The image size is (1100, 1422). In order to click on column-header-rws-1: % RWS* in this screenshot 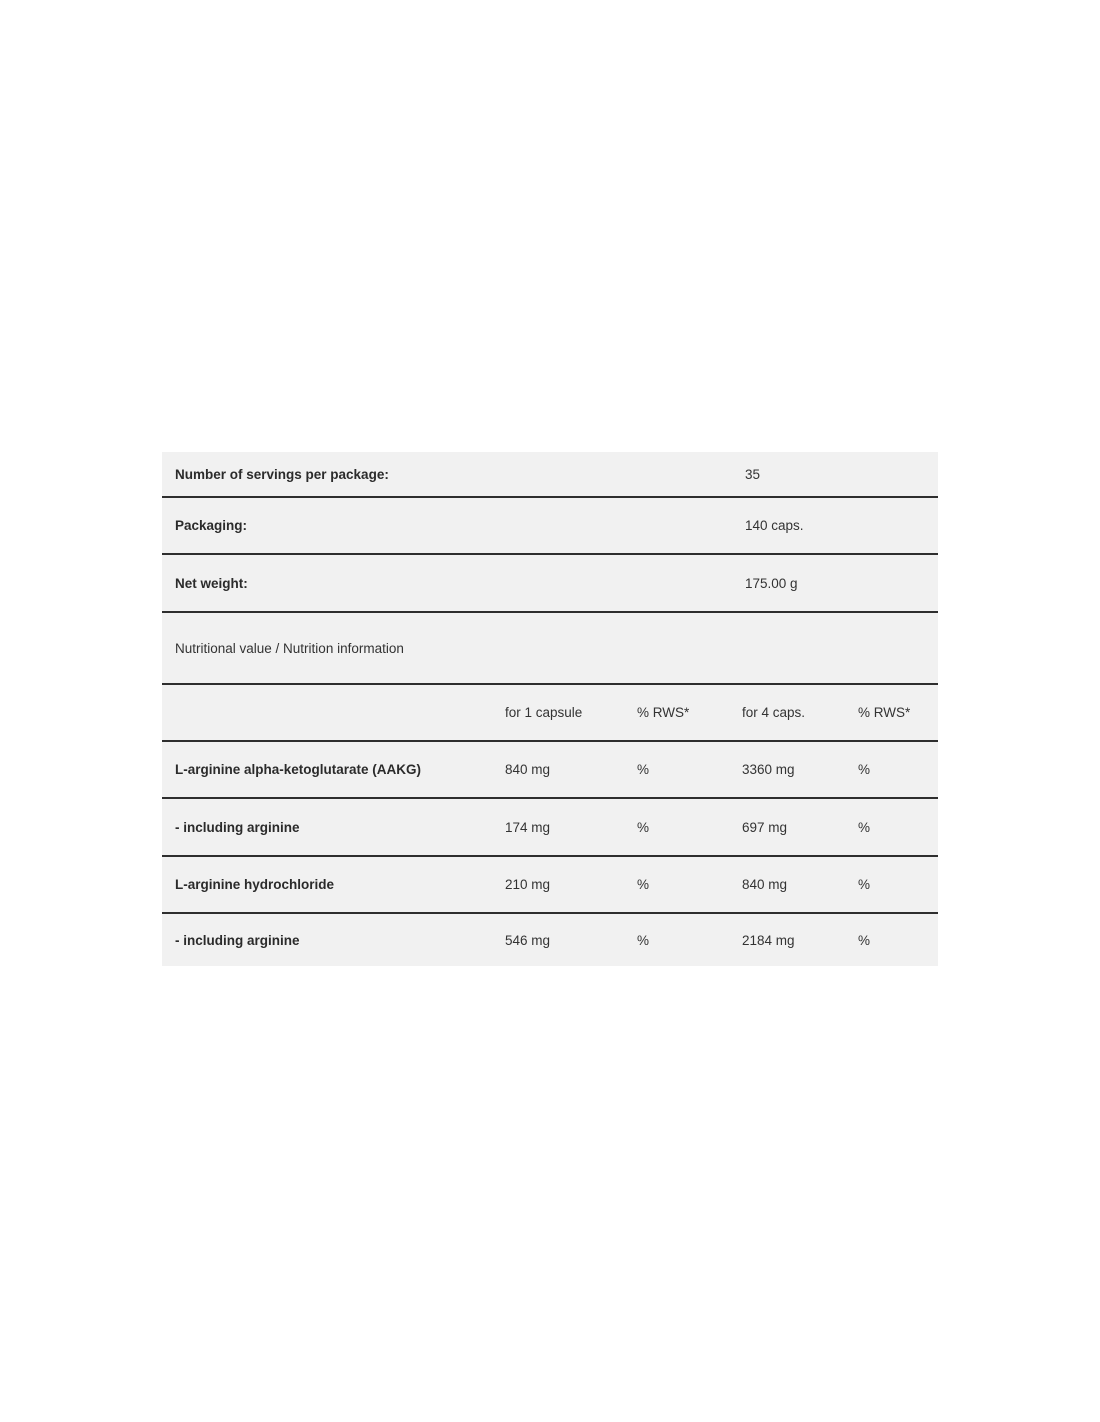, I will do `click(663, 712)`.